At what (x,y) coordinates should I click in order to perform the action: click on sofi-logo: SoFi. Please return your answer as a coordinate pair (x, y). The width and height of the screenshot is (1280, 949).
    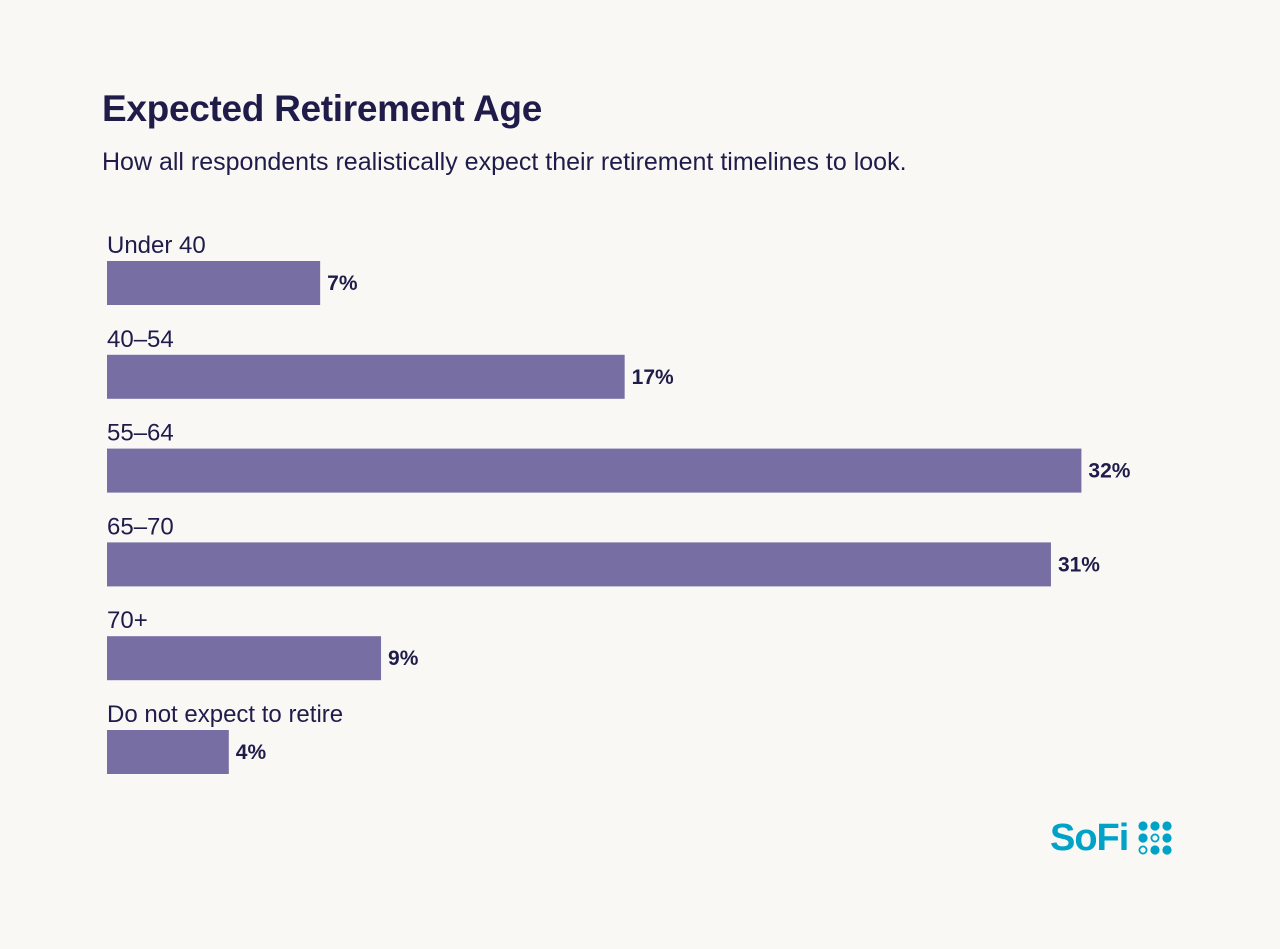
    Looking at the image, I should click on (1112, 838).